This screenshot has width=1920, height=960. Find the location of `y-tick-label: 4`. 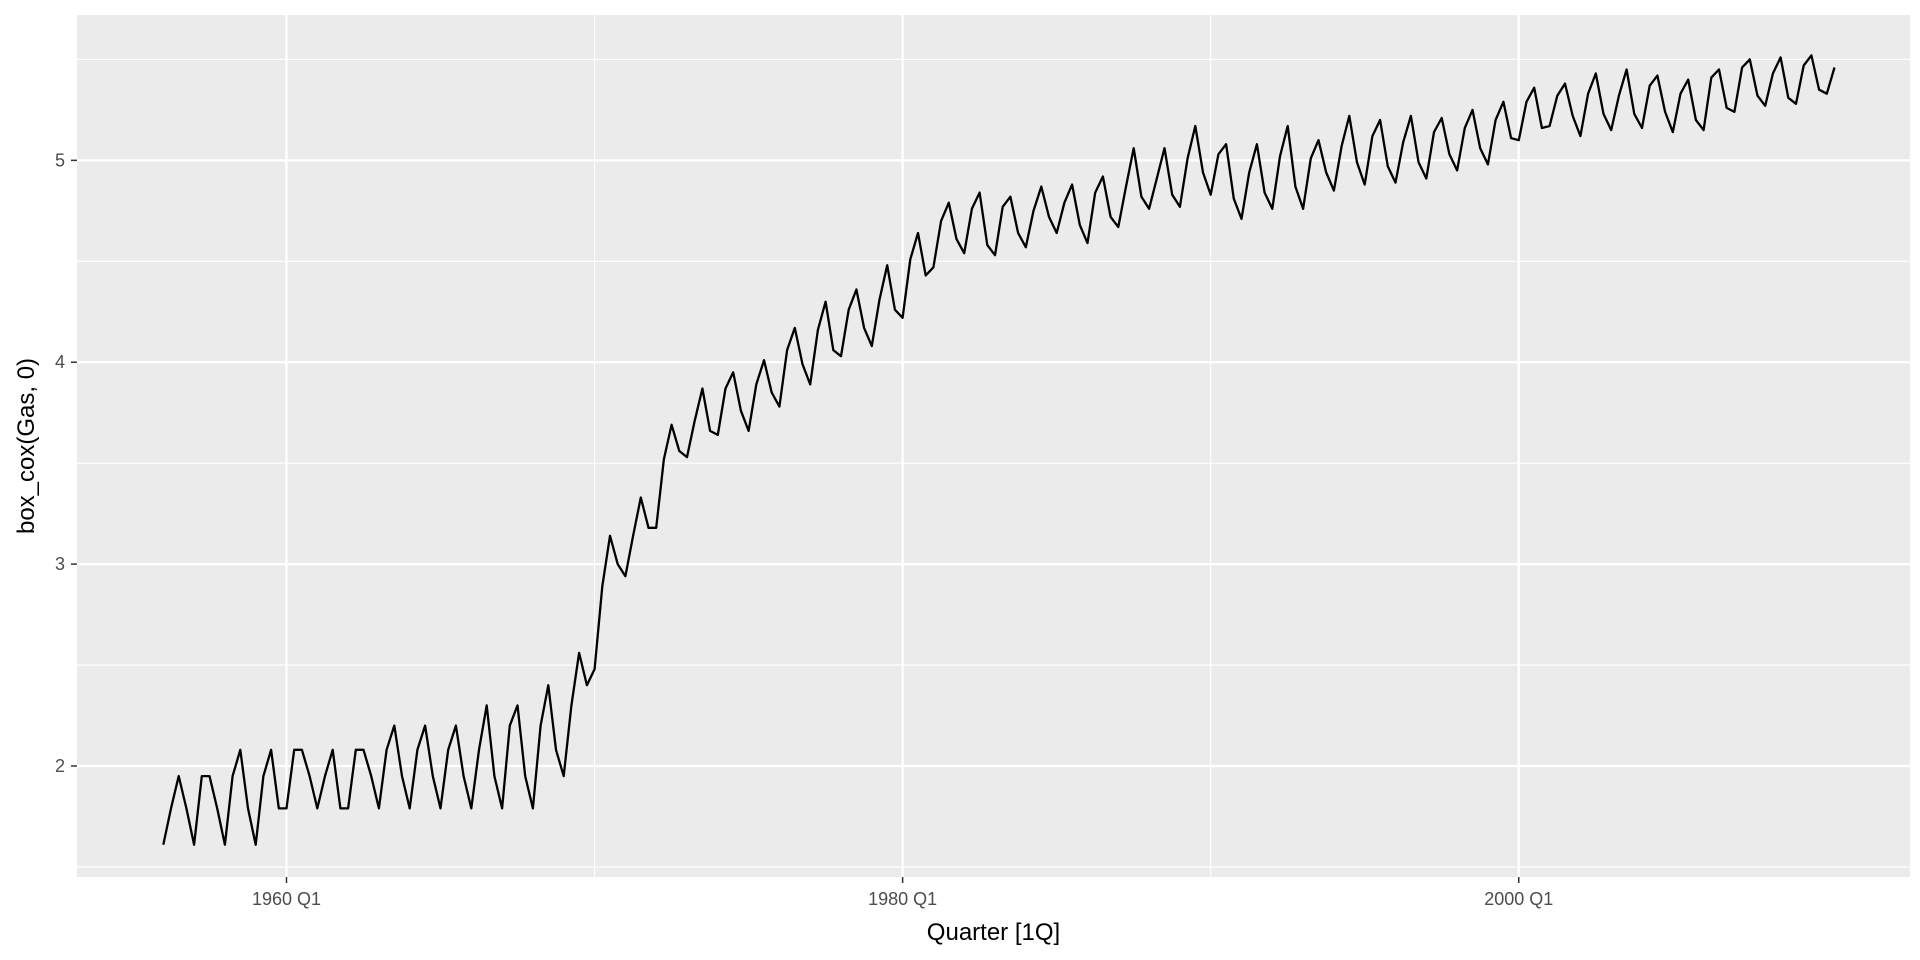

y-tick-label: 4 is located at coordinates (60, 362).